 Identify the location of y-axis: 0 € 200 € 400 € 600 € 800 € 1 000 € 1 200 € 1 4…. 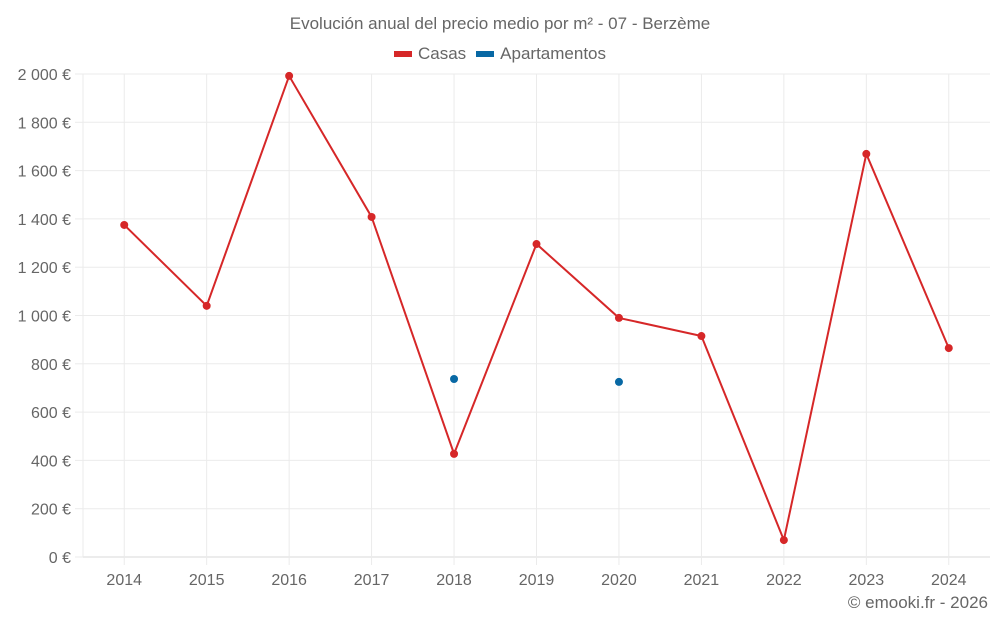
(44, 317).